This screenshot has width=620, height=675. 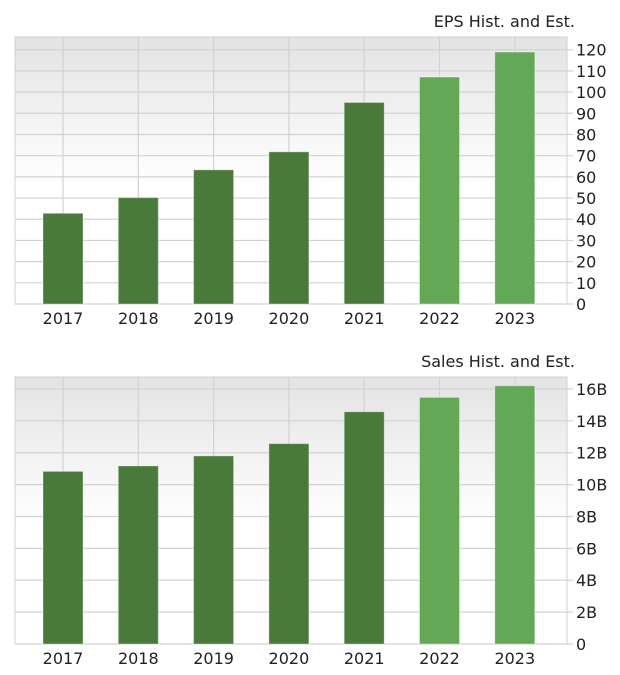 What do you see at coordinates (586, 262) in the screenshot?
I see `y-tick-label: 20` at bounding box center [586, 262].